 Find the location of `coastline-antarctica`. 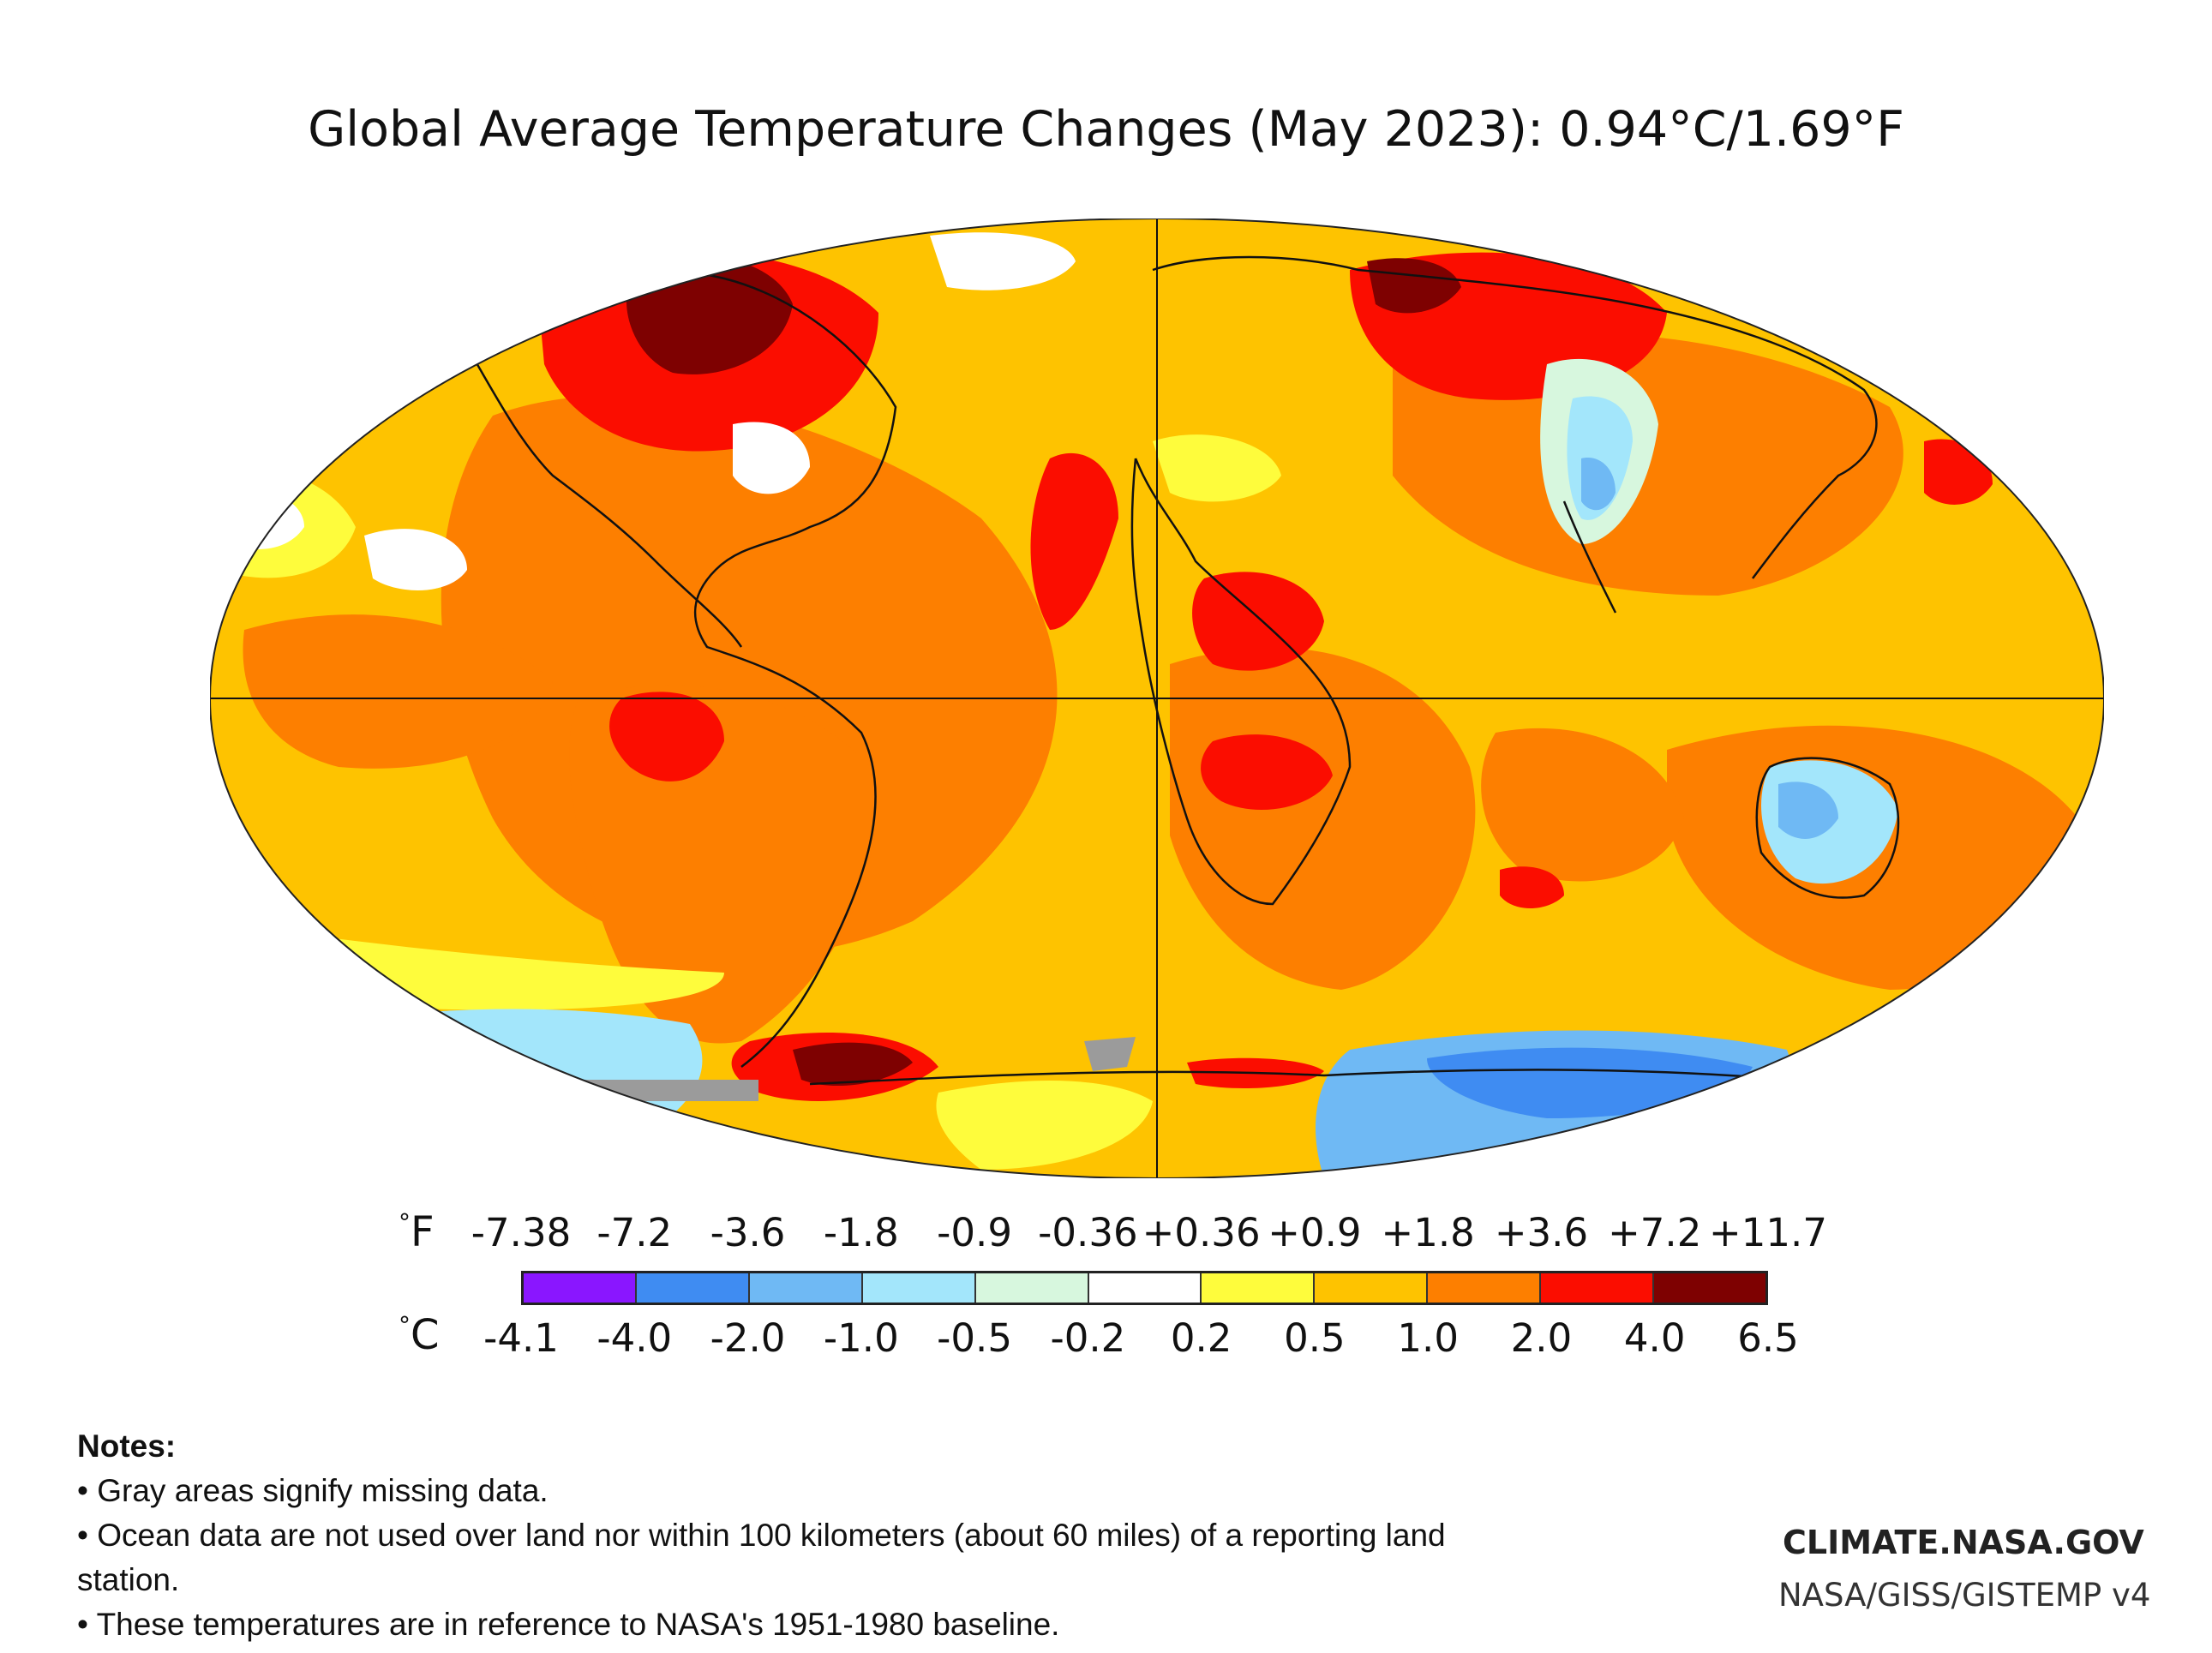

coastline-antarctica is located at coordinates (1324, 1077).